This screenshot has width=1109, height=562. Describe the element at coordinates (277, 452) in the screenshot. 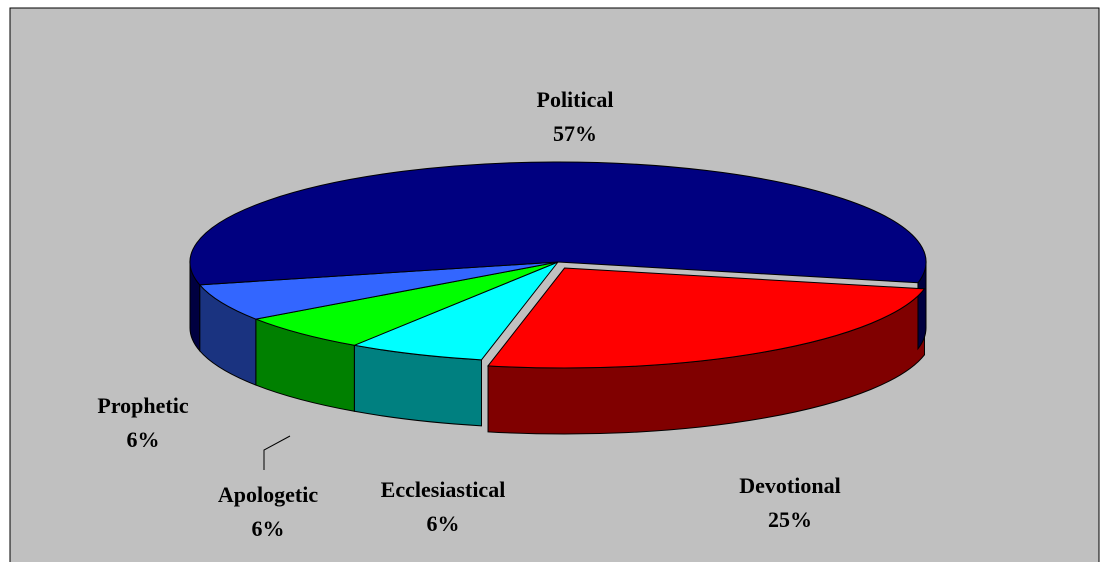

I see `leader-line` at that location.